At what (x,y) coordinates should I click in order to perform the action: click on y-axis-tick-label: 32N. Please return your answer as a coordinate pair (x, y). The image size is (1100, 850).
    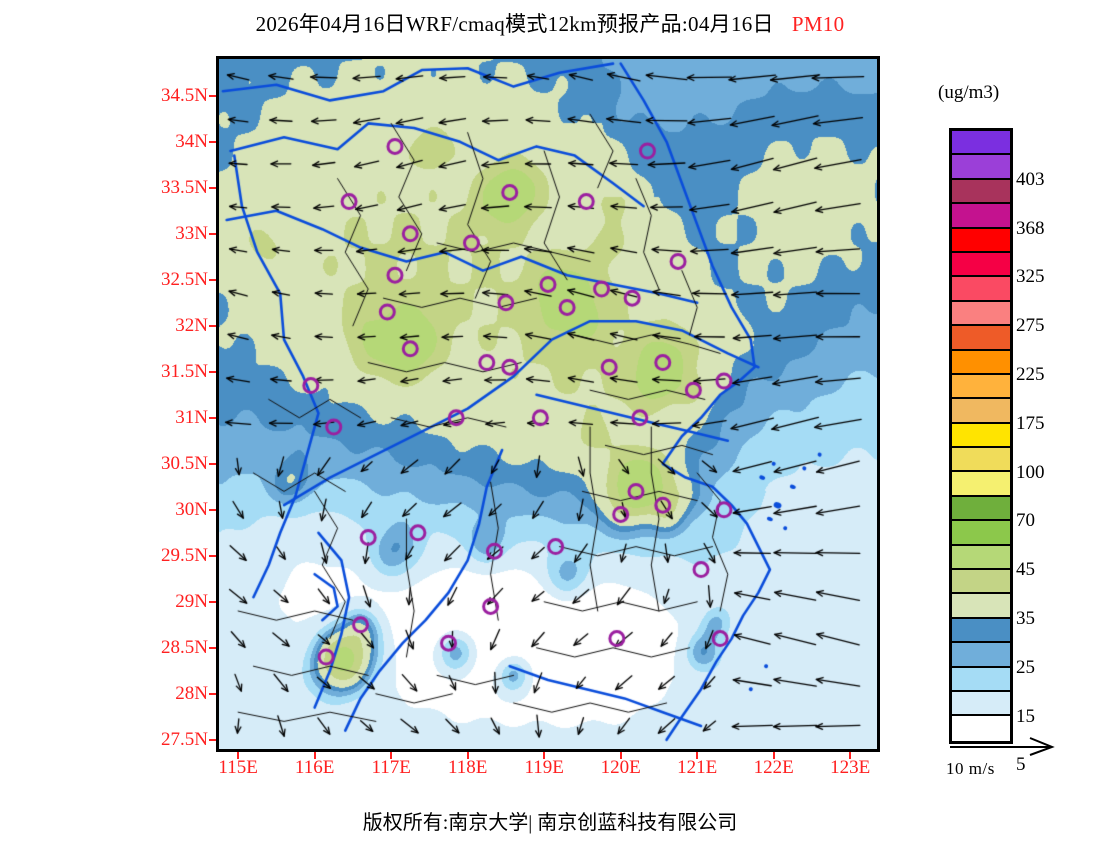
    Looking at the image, I should click on (191, 325).